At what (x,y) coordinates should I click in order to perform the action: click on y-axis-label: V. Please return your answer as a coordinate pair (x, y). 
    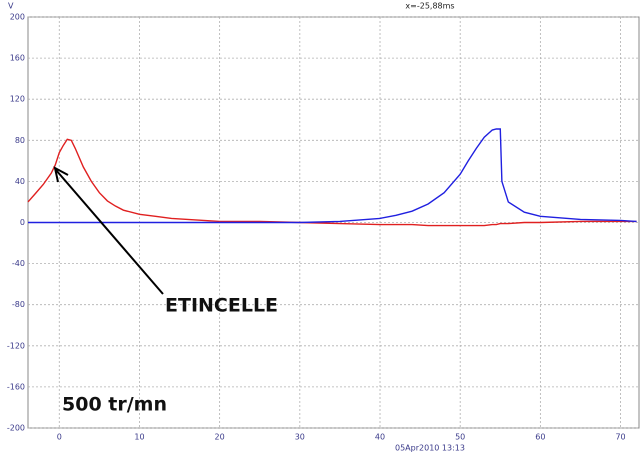
    Looking at the image, I should click on (11, 6).